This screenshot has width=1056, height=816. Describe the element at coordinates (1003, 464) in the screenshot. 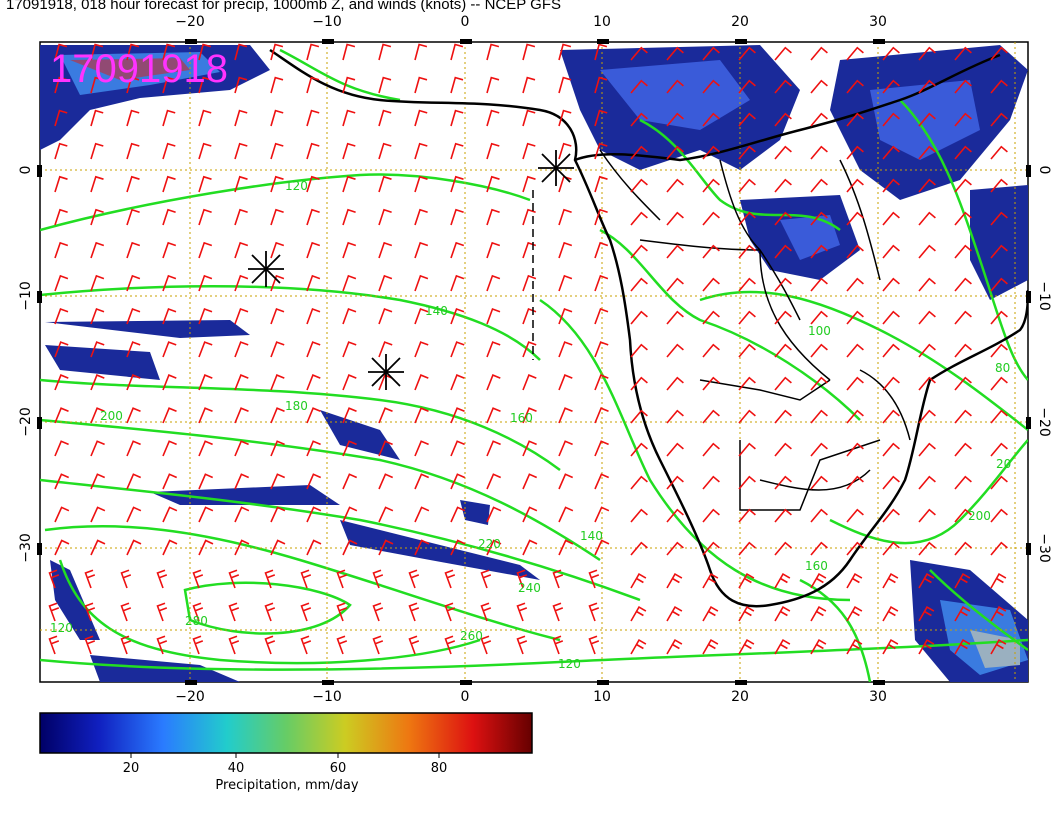

I see `contour-label: 20` at that location.